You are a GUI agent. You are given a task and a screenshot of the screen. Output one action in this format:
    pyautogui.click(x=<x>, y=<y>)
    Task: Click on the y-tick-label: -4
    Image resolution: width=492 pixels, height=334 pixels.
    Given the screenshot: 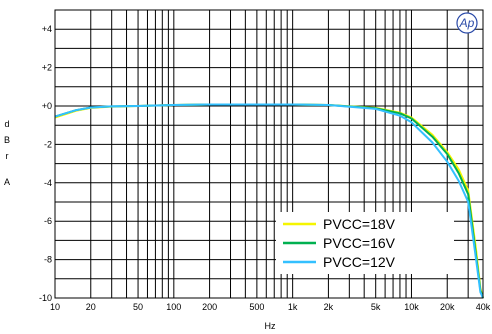 What is the action you would take?
    pyautogui.click(x=48, y=183)
    